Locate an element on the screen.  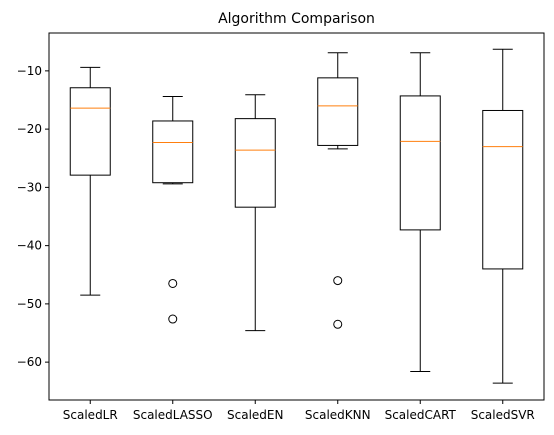
y-tick-label: −30 is located at coordinates (29, 187).